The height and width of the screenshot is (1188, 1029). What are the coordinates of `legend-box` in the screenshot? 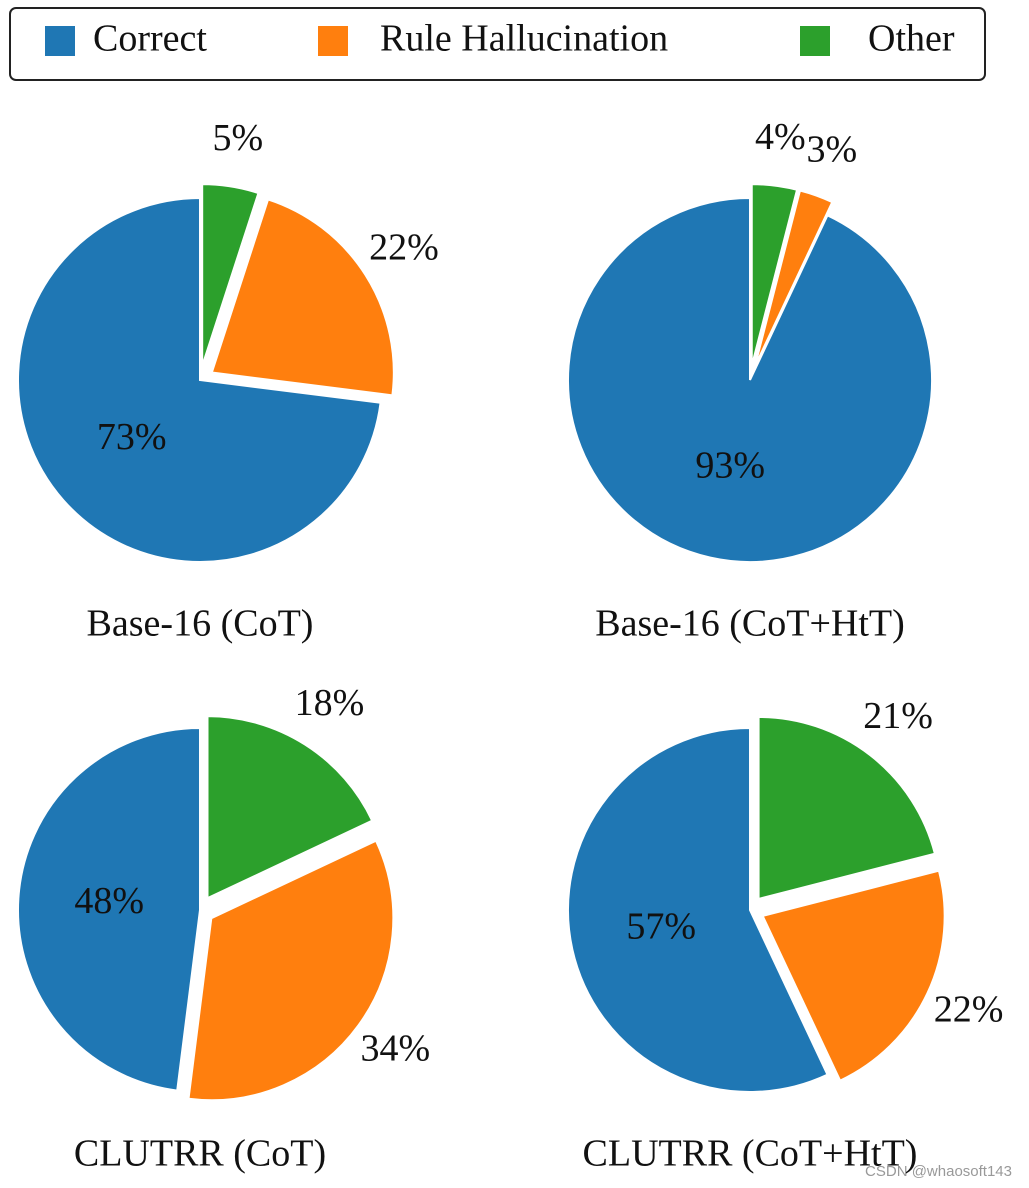 It's located at (497, 44).